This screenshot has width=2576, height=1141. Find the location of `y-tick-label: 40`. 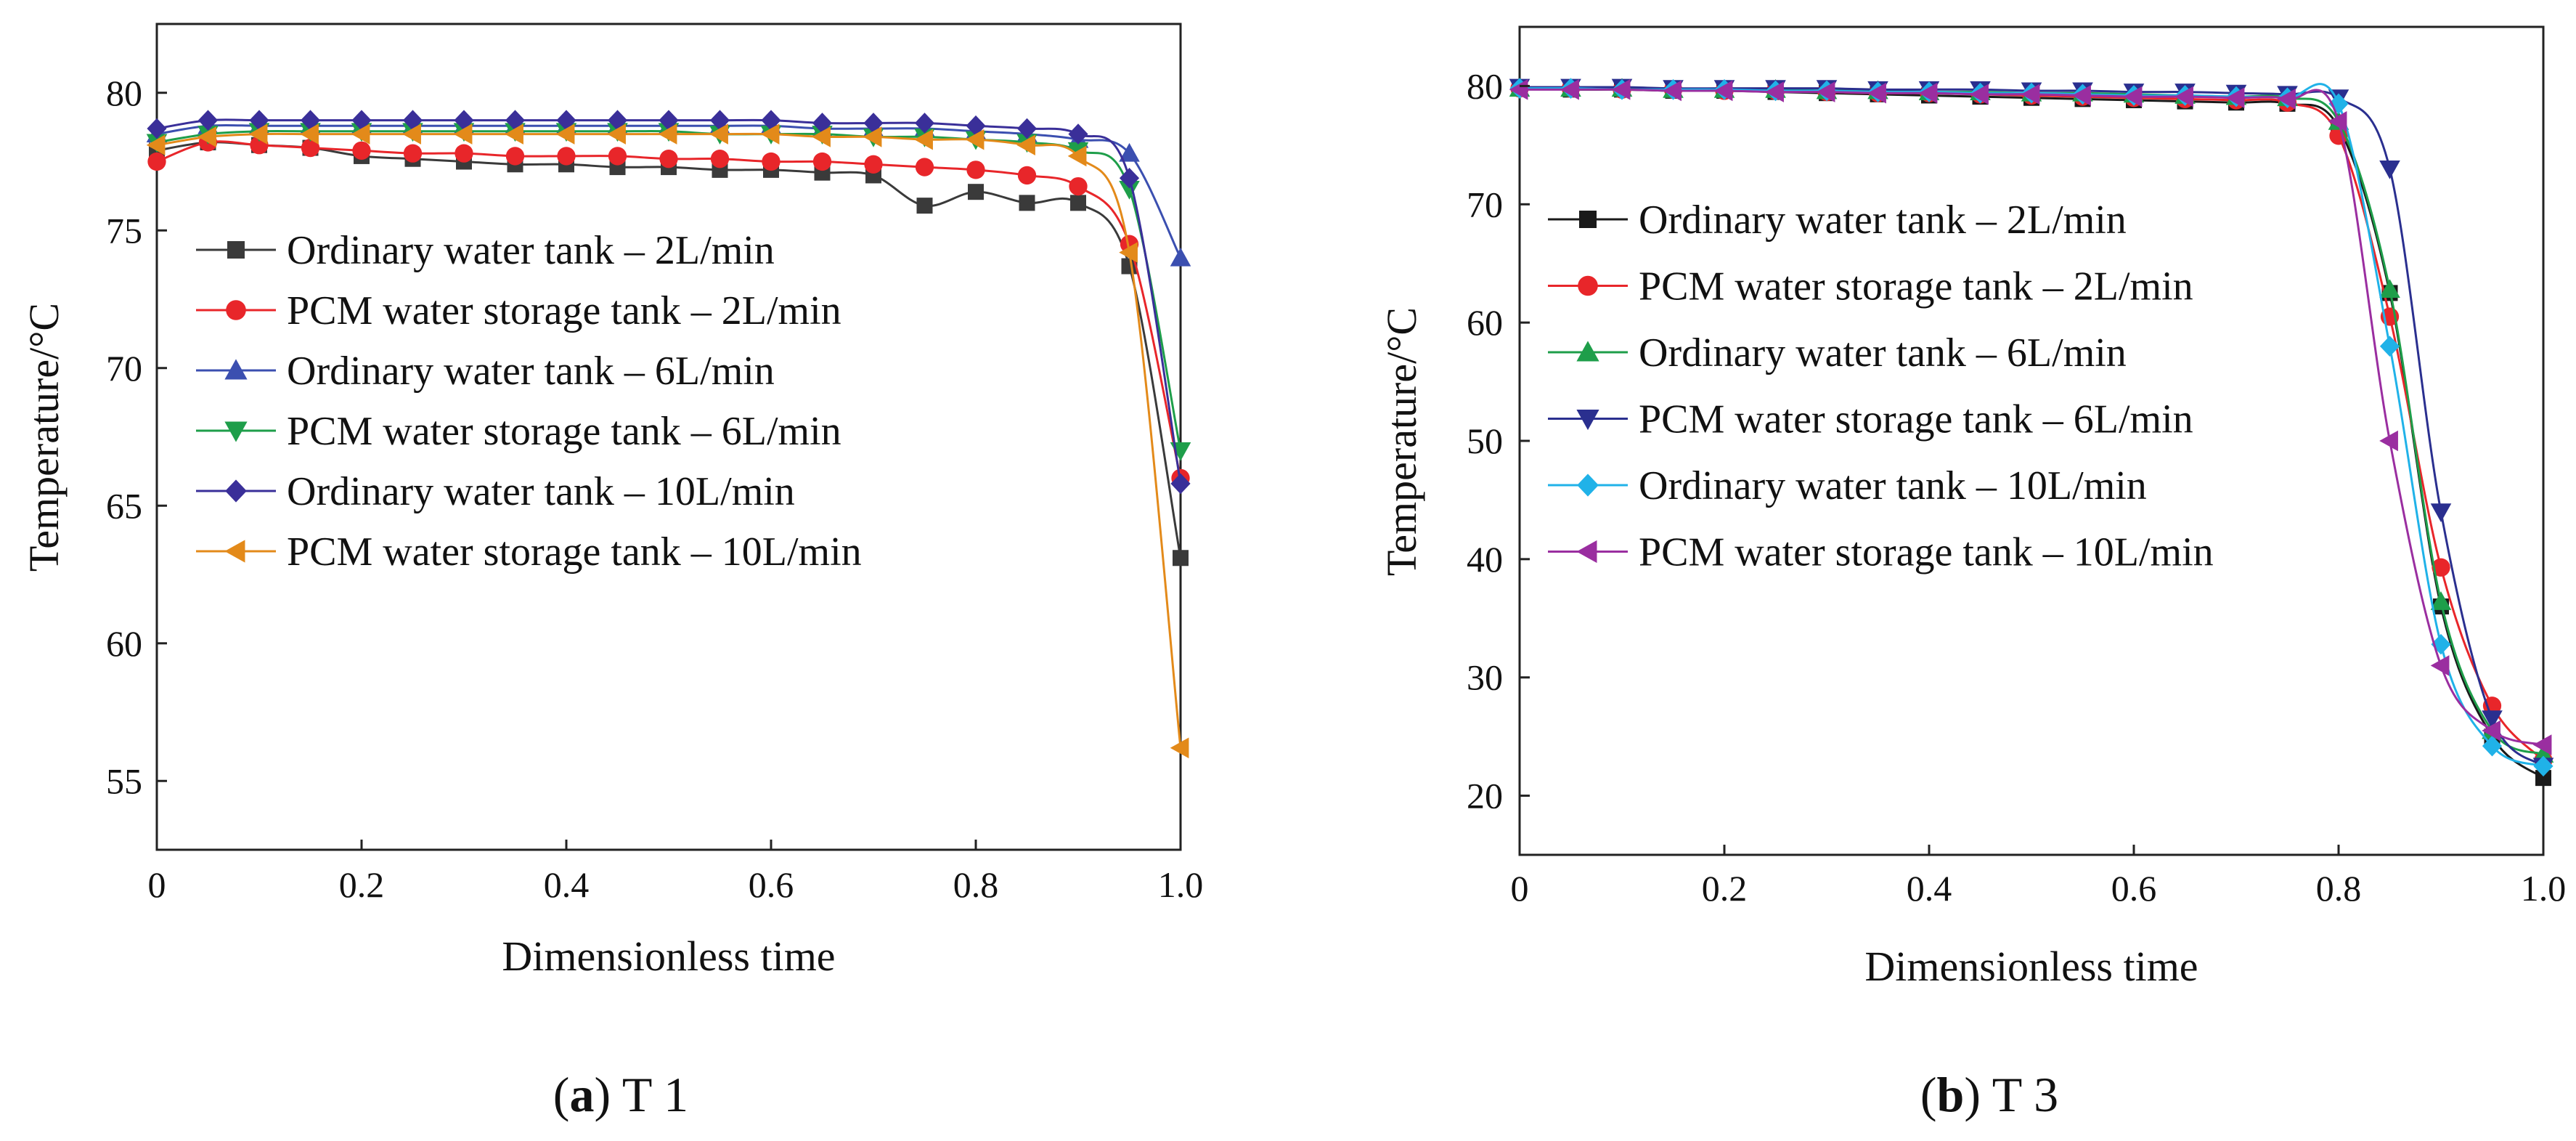

y-tick-label: 40 is located at coordinates (1485, 559).